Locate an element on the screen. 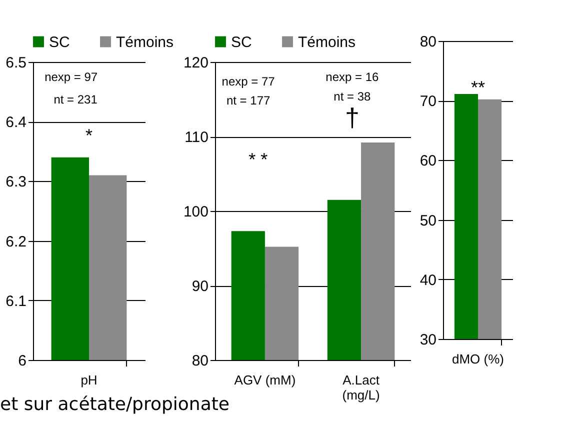 Image resolution: width=586 pixels, height=423 pixels. x-tick-label: pH is located at coordinates (89, 380).